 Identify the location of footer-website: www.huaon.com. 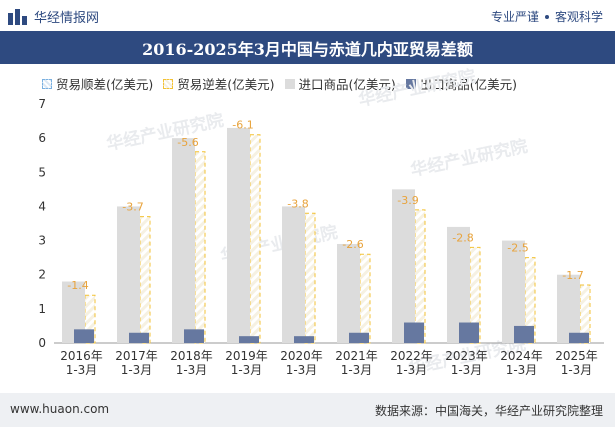
(60, 409).